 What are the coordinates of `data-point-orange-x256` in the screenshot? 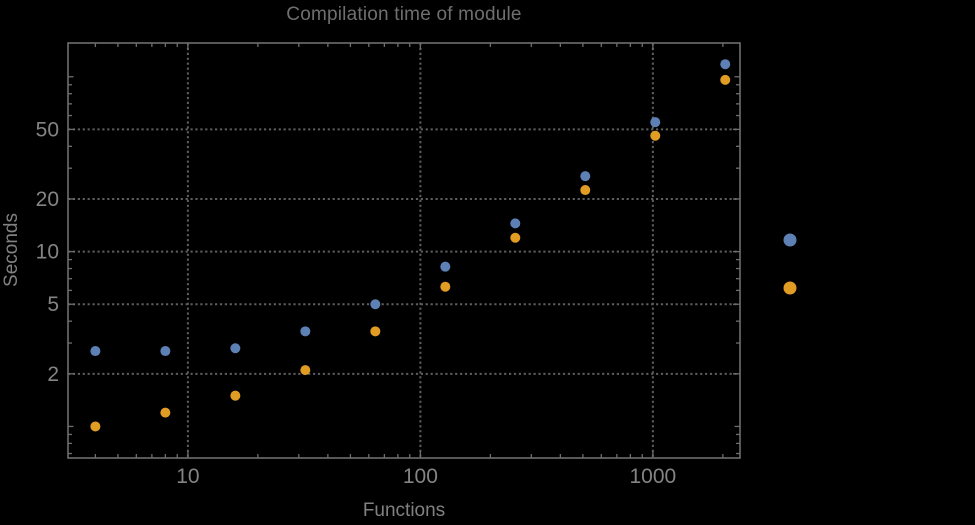 It's located at (515, 237).